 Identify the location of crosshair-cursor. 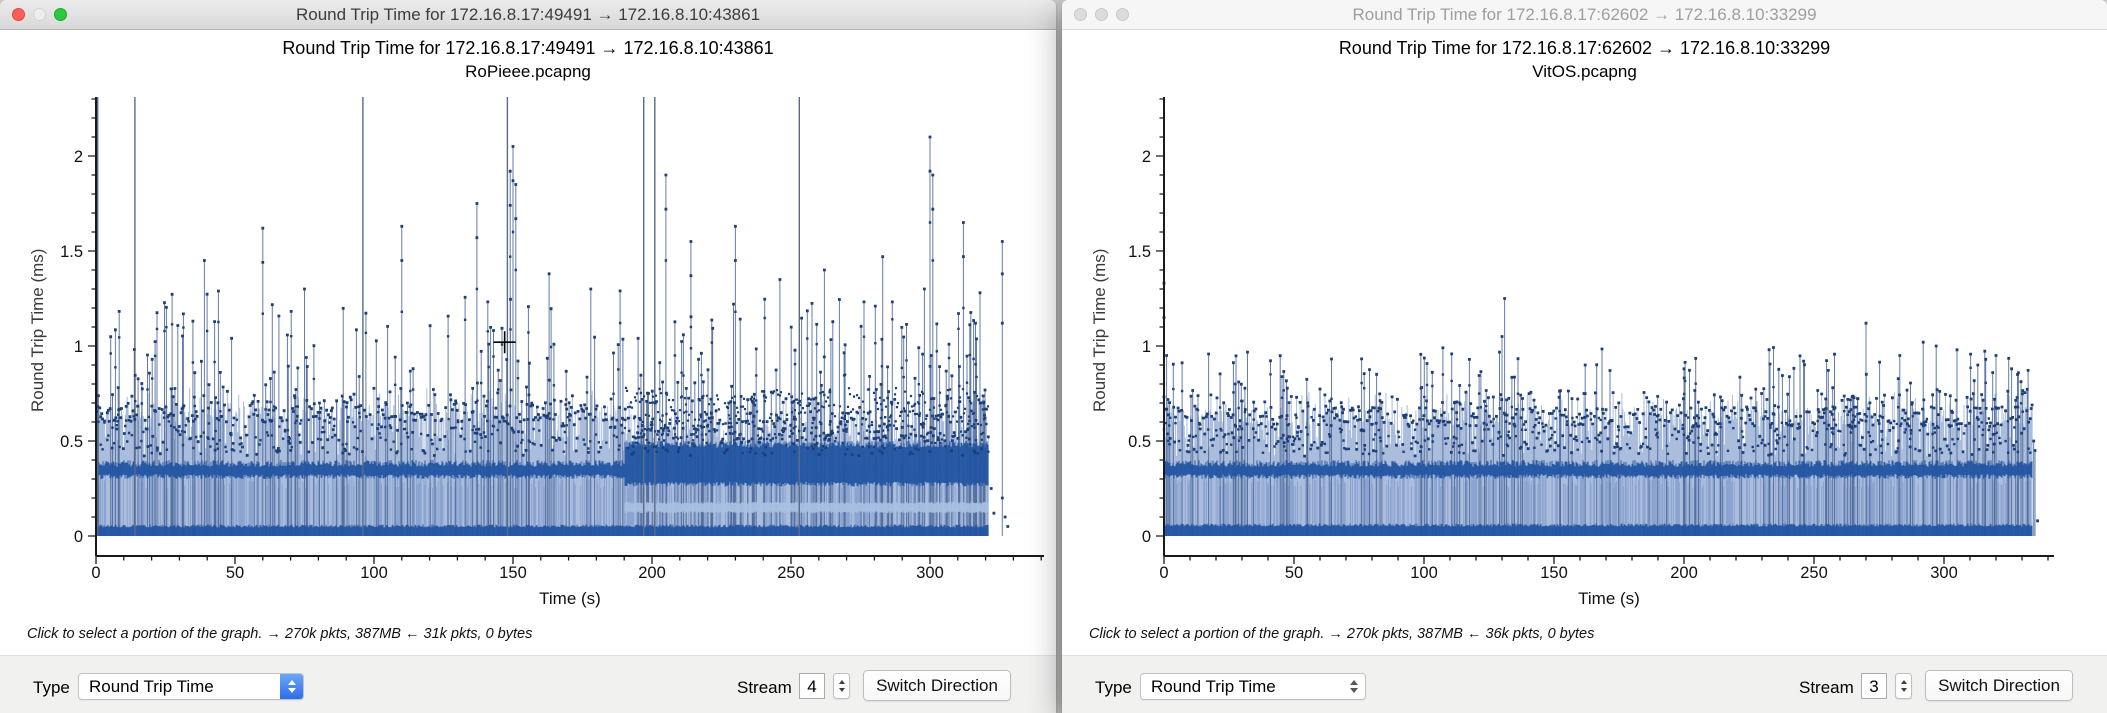
(504, 342).